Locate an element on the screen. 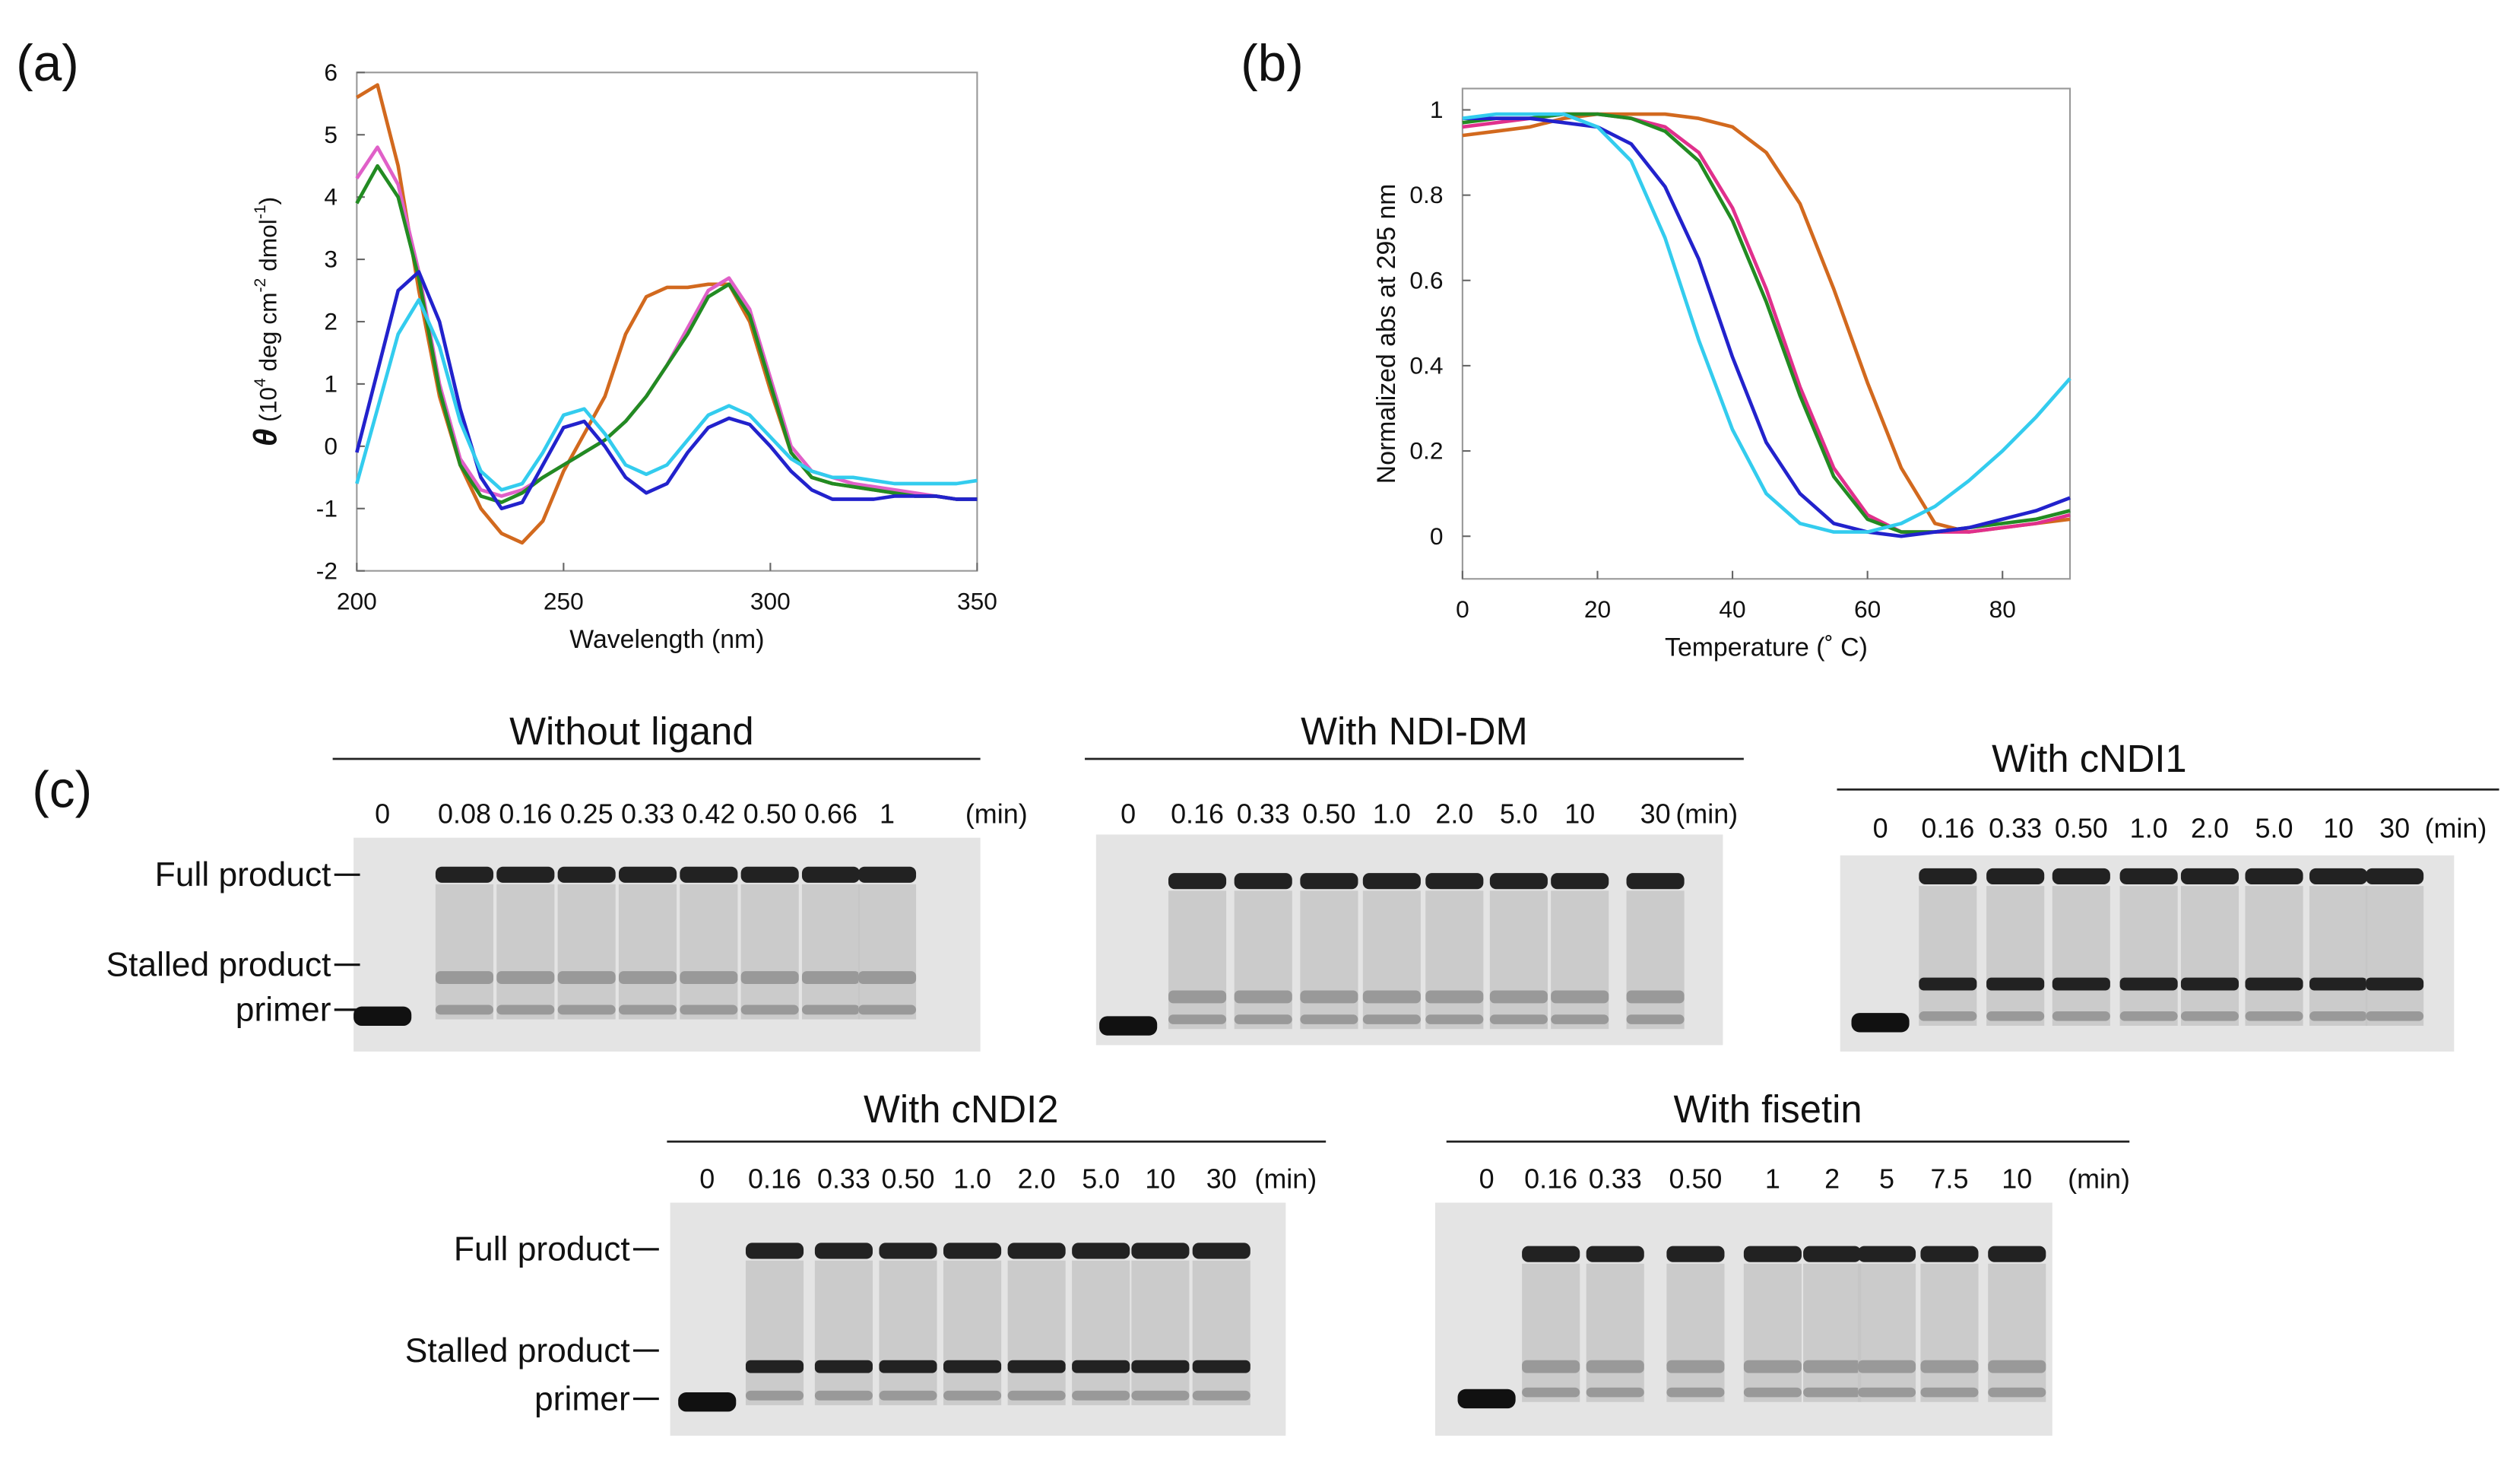  y-tick-label: 0.2 is located at coordinates (1426, 451).